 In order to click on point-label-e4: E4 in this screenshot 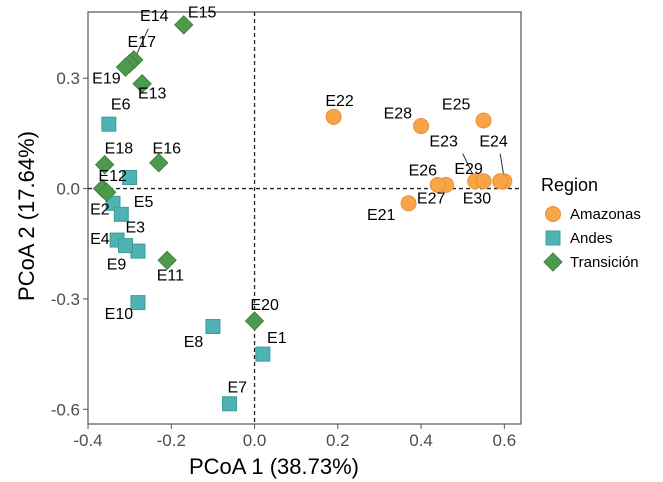, I will do `click(100, 239)`.